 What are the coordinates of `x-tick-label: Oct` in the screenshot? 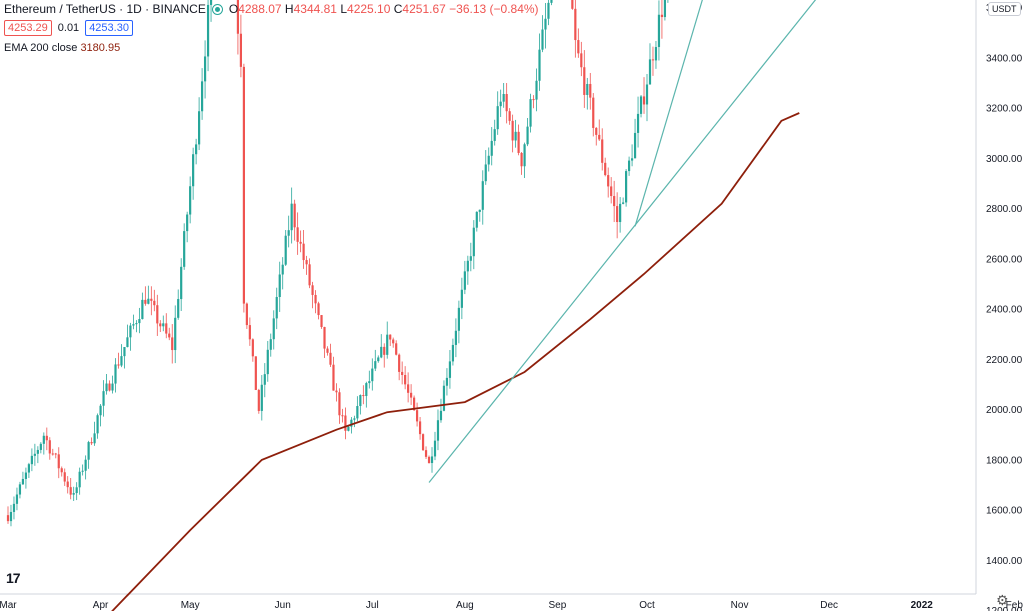 It's located at (647, 605).